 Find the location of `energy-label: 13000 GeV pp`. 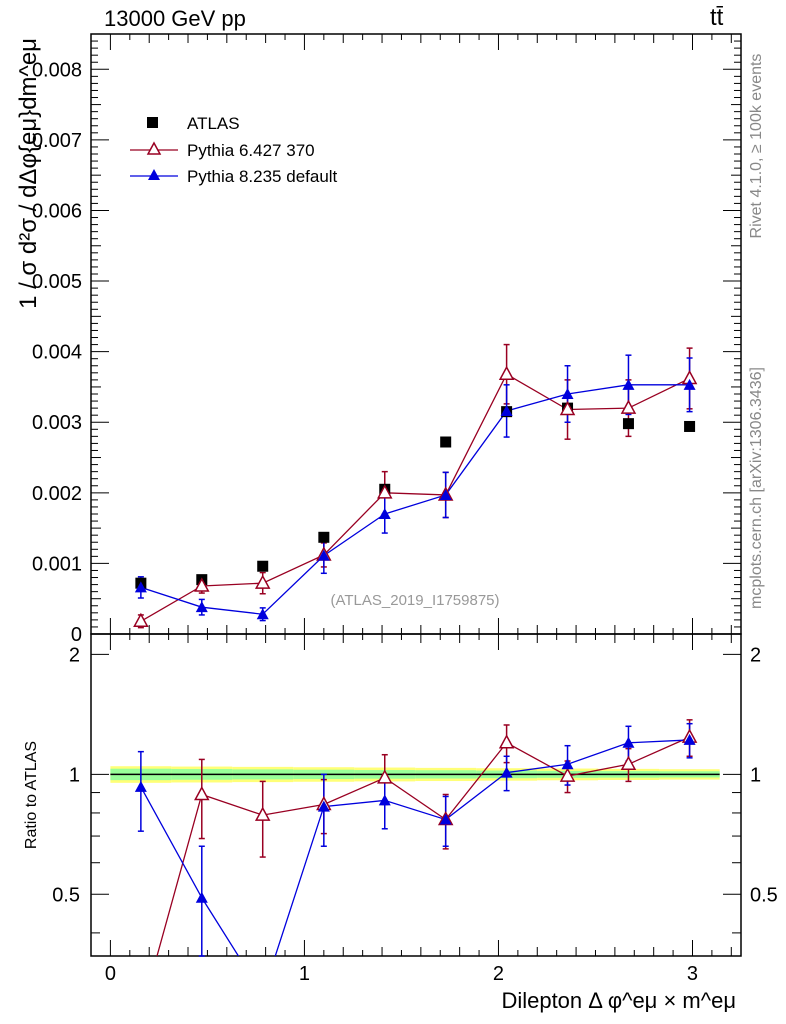

energy-label: 13000 GeV pp is located at coordinates (175, 18).